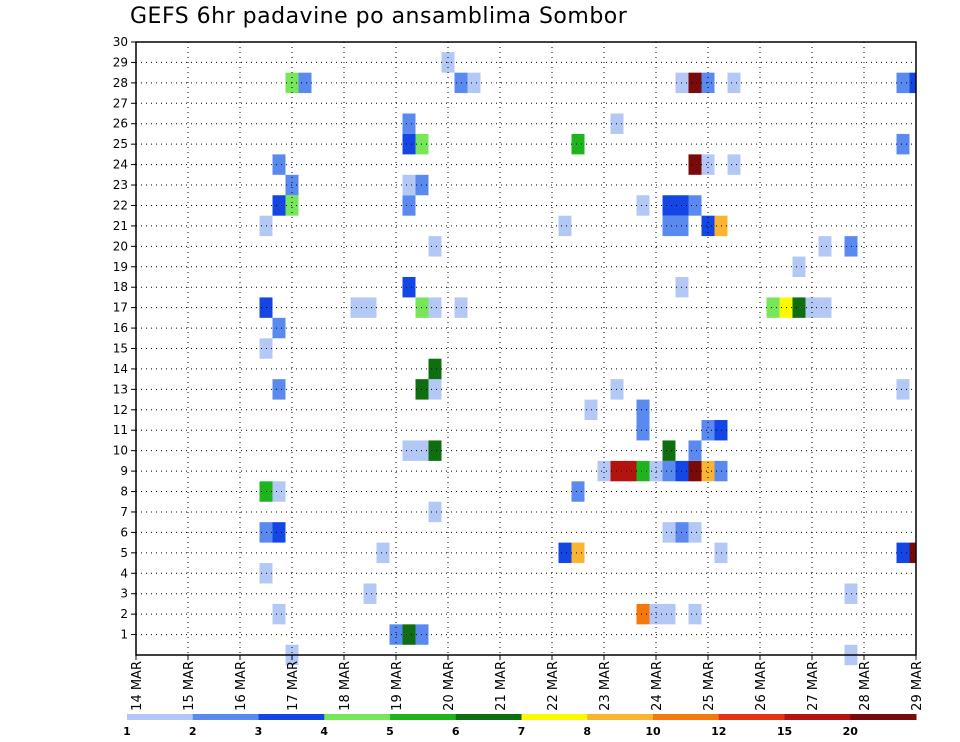 The image size is (960, 742). What do you see at coordinates (120, 328) in the screenshot?
I see `y-tick-label: 16` at bounding box center [120, 328].